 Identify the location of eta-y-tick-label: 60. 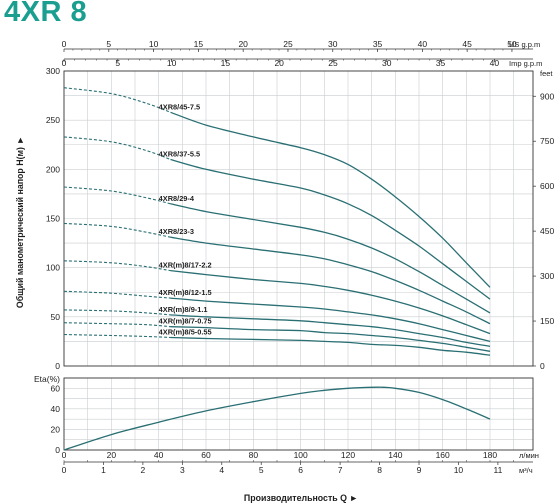
(56, 388).